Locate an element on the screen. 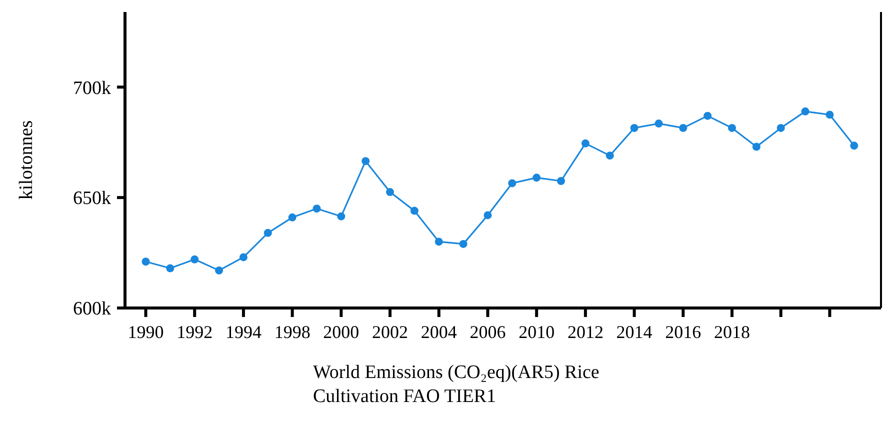 The width and height of the screenshot is (883, 430). x-tick-label: 2014 is located at coordinates (634, 332).